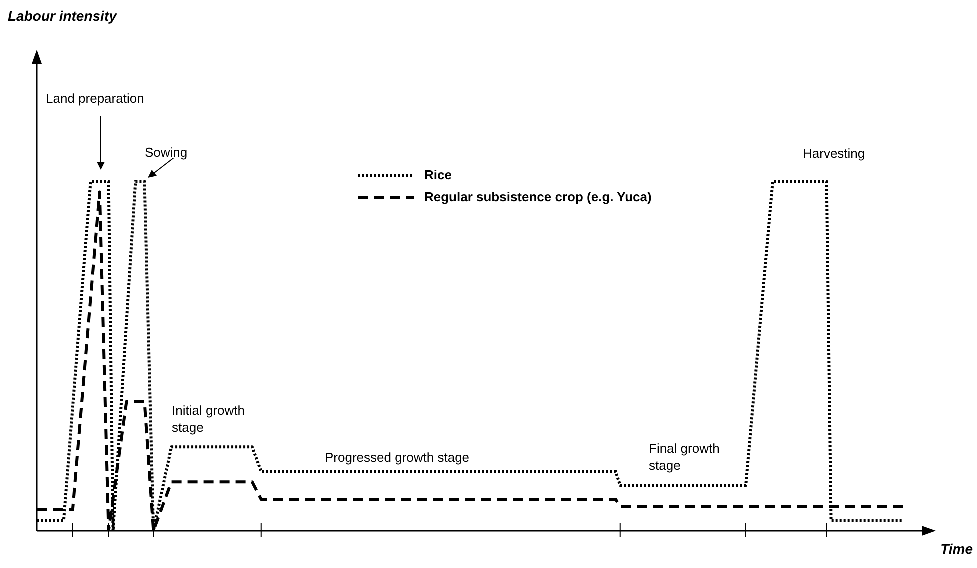 Image resolution: width=977 pixels, height=568 pixels. Describe the element at coordinates (62, 16) in the screenshot. I see `text: Labour intensity` at that location.